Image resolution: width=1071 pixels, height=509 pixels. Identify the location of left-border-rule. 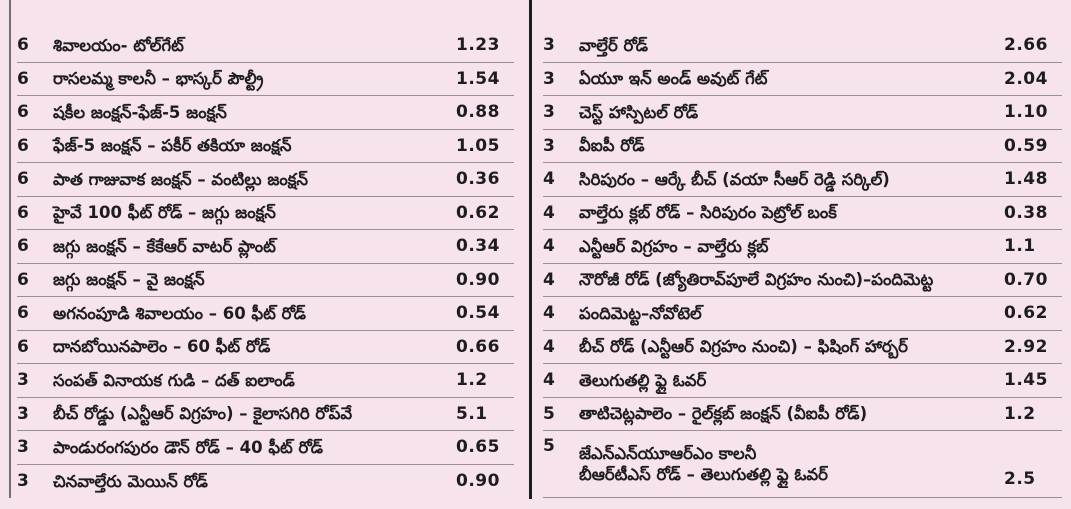
(10, 249).